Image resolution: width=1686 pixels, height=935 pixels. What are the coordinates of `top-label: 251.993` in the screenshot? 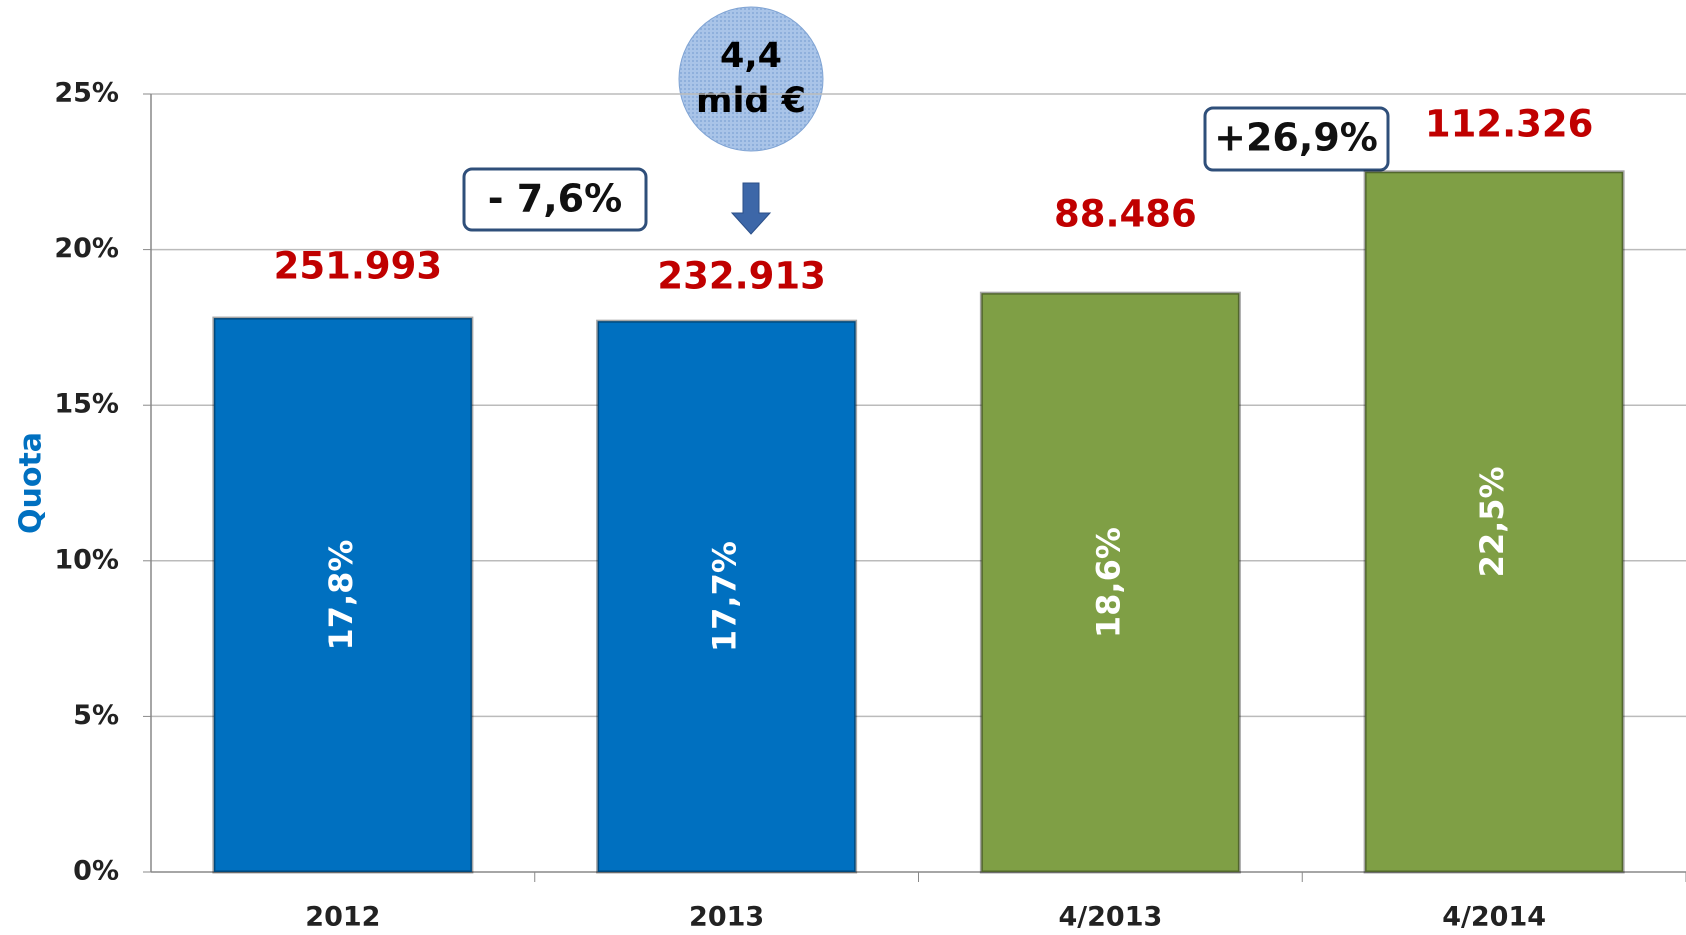 It's located at (358, 266).